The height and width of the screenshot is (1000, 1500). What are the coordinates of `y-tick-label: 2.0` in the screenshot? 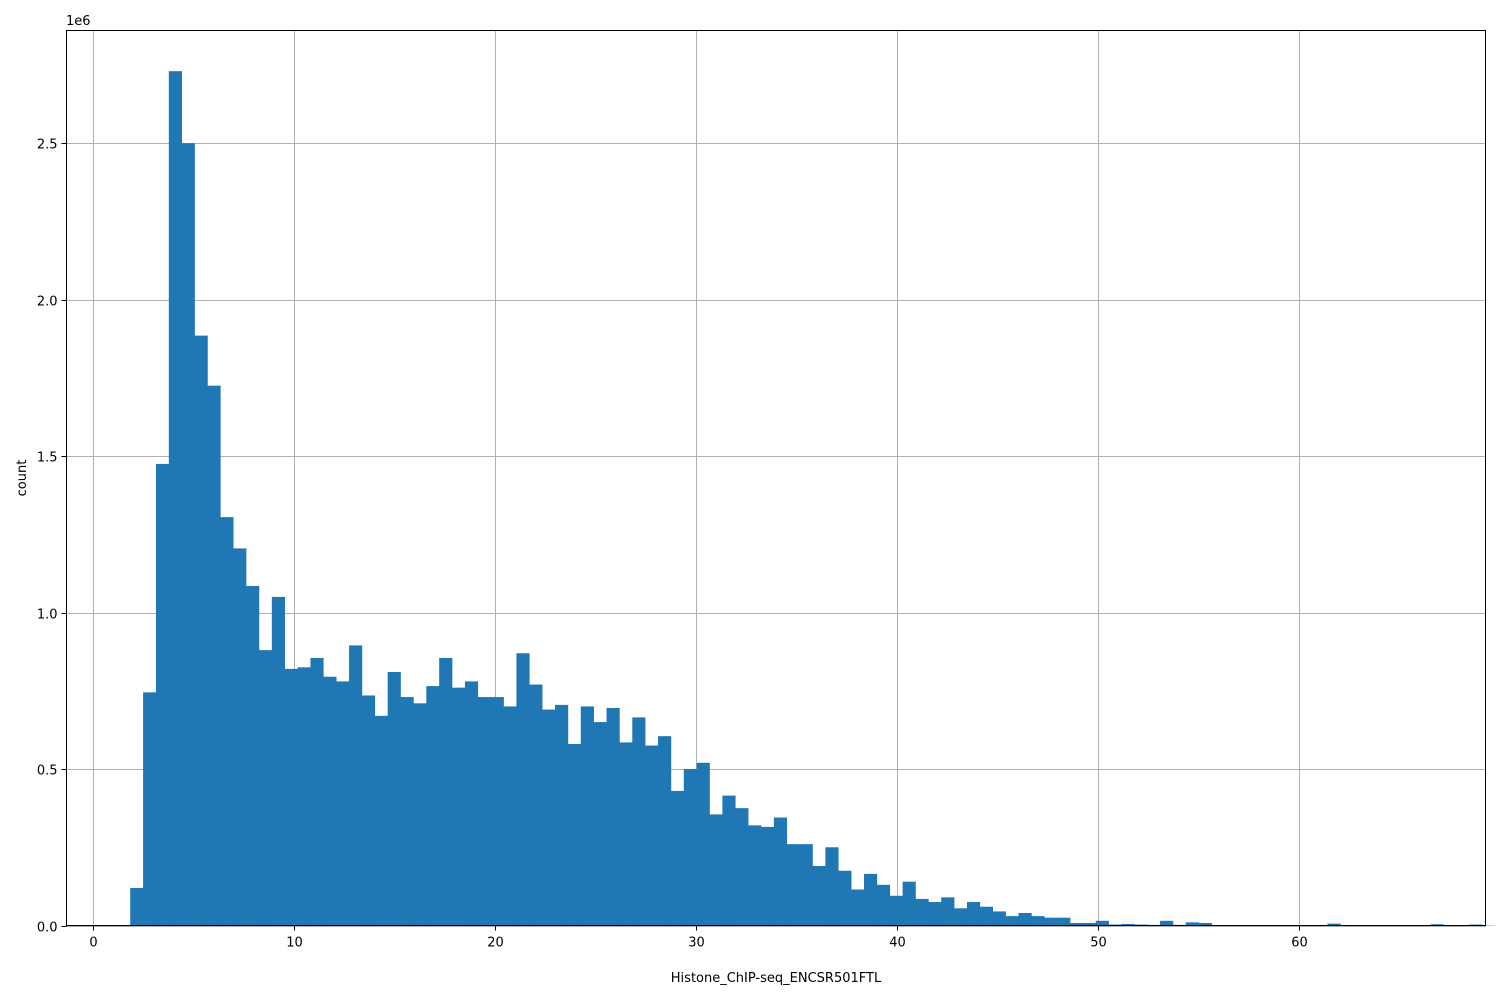 It's located at (47, 302).